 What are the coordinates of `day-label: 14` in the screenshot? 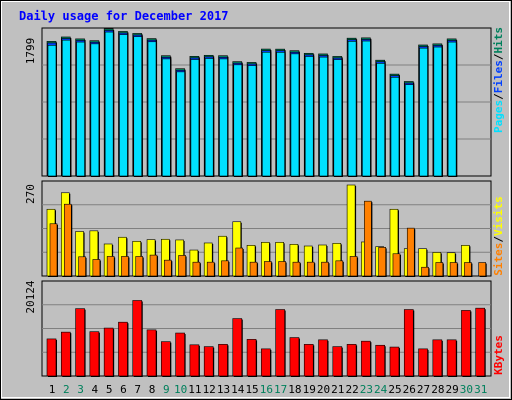 It's located at (238, 389).